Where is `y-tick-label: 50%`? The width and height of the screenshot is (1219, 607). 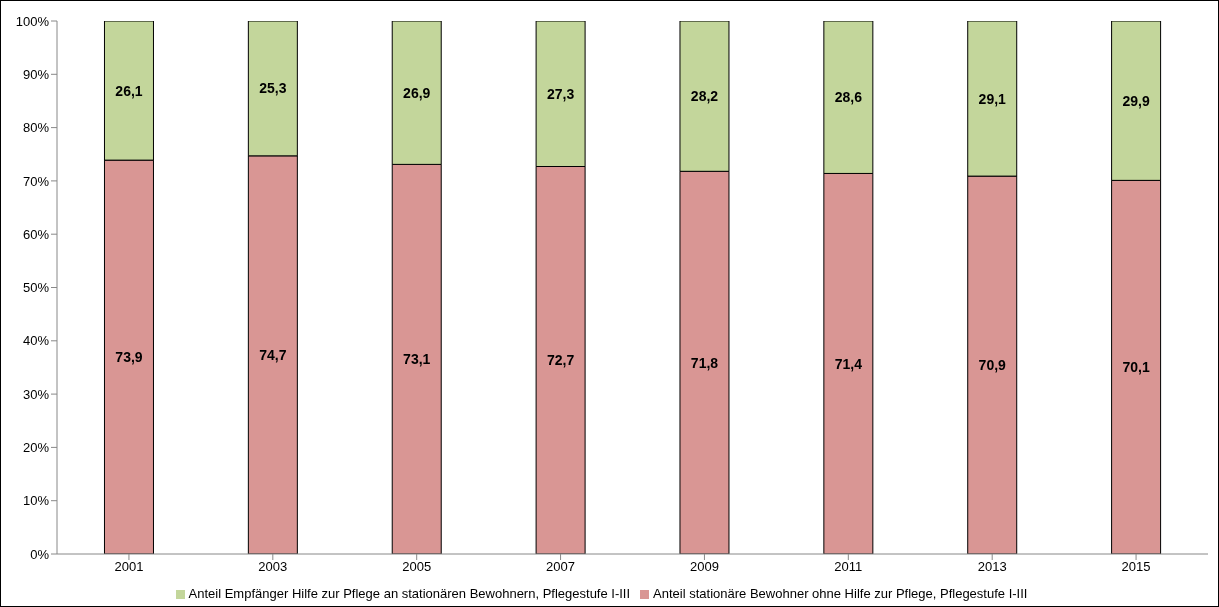
y-tick-label: 50% is located at coordinates (36, 288).